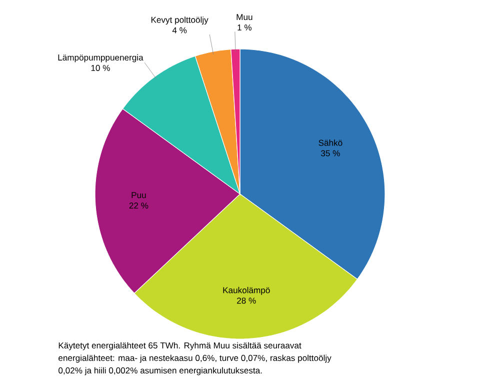 The width and height of the screenshot is (492, 378). What do you see at coordinates (139, 195) in the screenshot?
I see `slice-label: Puu` at bounding box center [139, 195].